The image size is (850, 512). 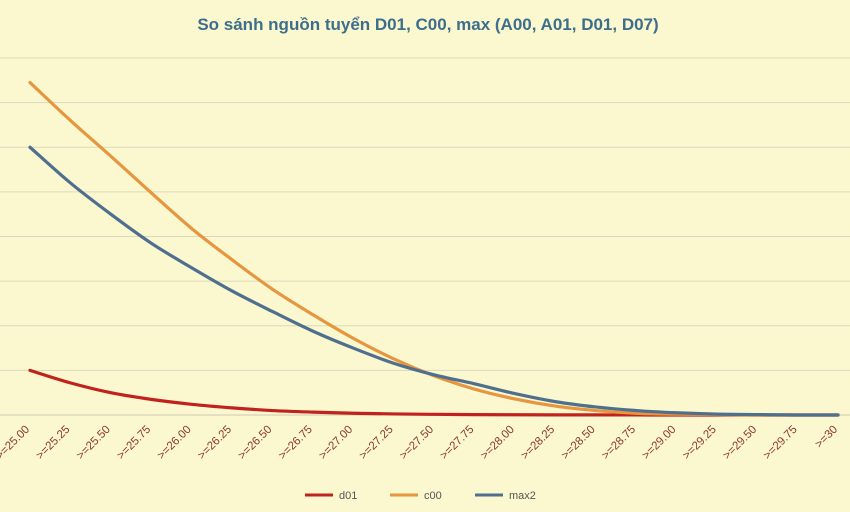 I want to click on x-tick-label: >=25.75, so click(x=134, y=443).